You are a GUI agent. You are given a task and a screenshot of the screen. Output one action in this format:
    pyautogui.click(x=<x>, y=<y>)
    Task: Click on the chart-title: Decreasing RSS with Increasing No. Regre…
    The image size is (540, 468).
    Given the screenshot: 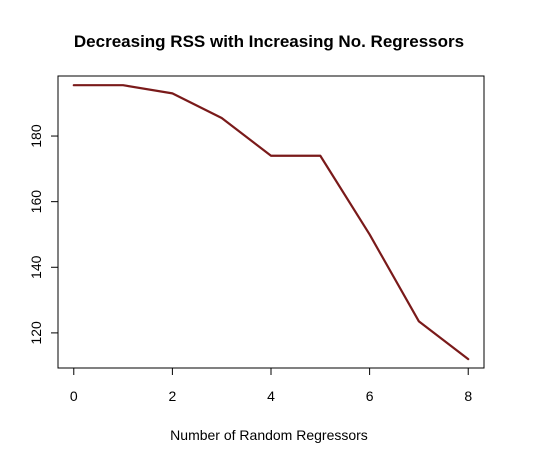 What is the action you would take?
    pyautogui.click(x=269, y=41)
    